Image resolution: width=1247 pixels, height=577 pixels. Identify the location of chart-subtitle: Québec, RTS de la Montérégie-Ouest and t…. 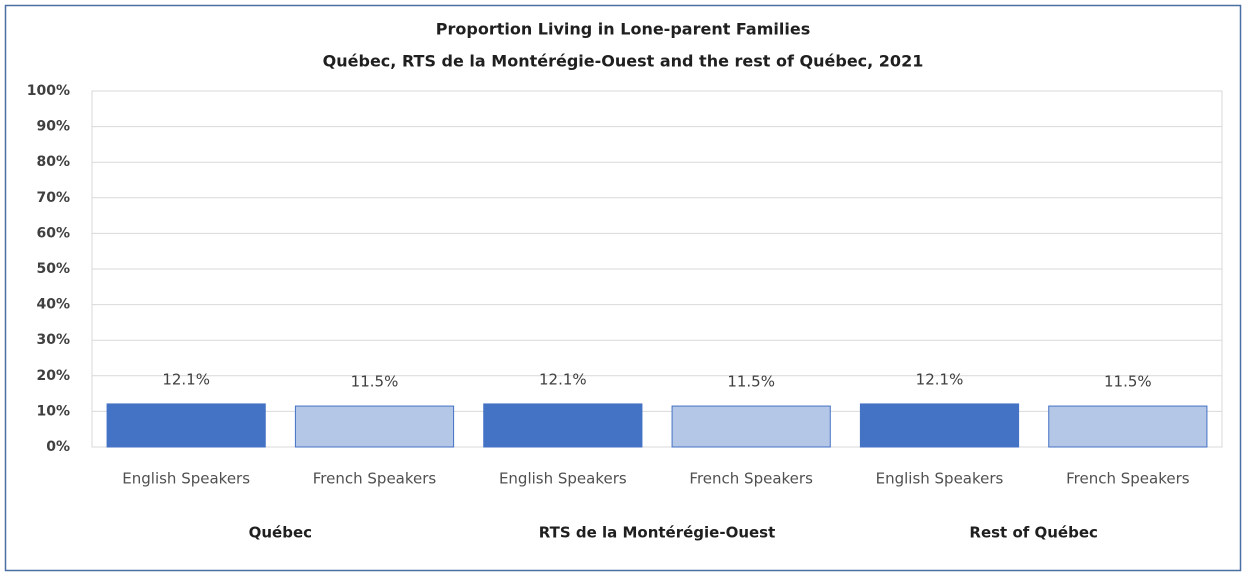
(623, 61).